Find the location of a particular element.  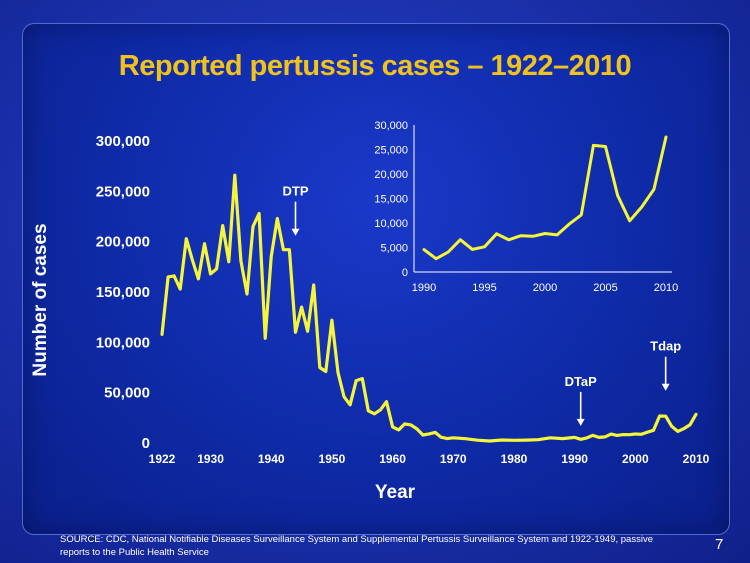

x-tick-label: 1980 is located at coordinates (514, 459).